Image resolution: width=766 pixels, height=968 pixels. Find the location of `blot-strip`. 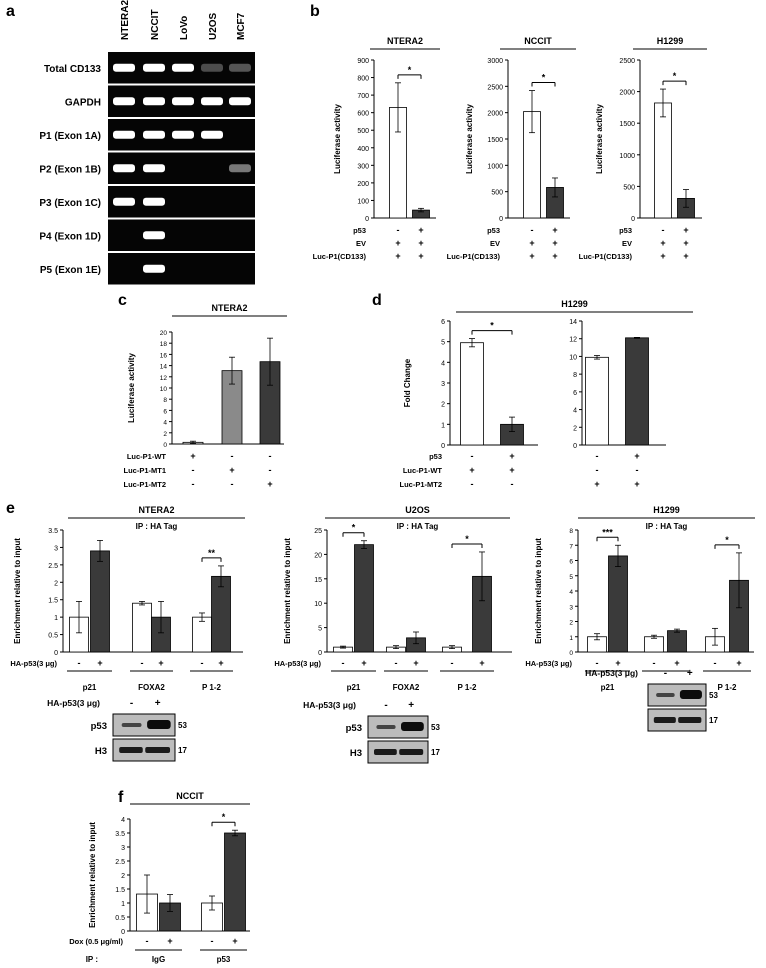

blot-strip is located at coordinates (398, 752).